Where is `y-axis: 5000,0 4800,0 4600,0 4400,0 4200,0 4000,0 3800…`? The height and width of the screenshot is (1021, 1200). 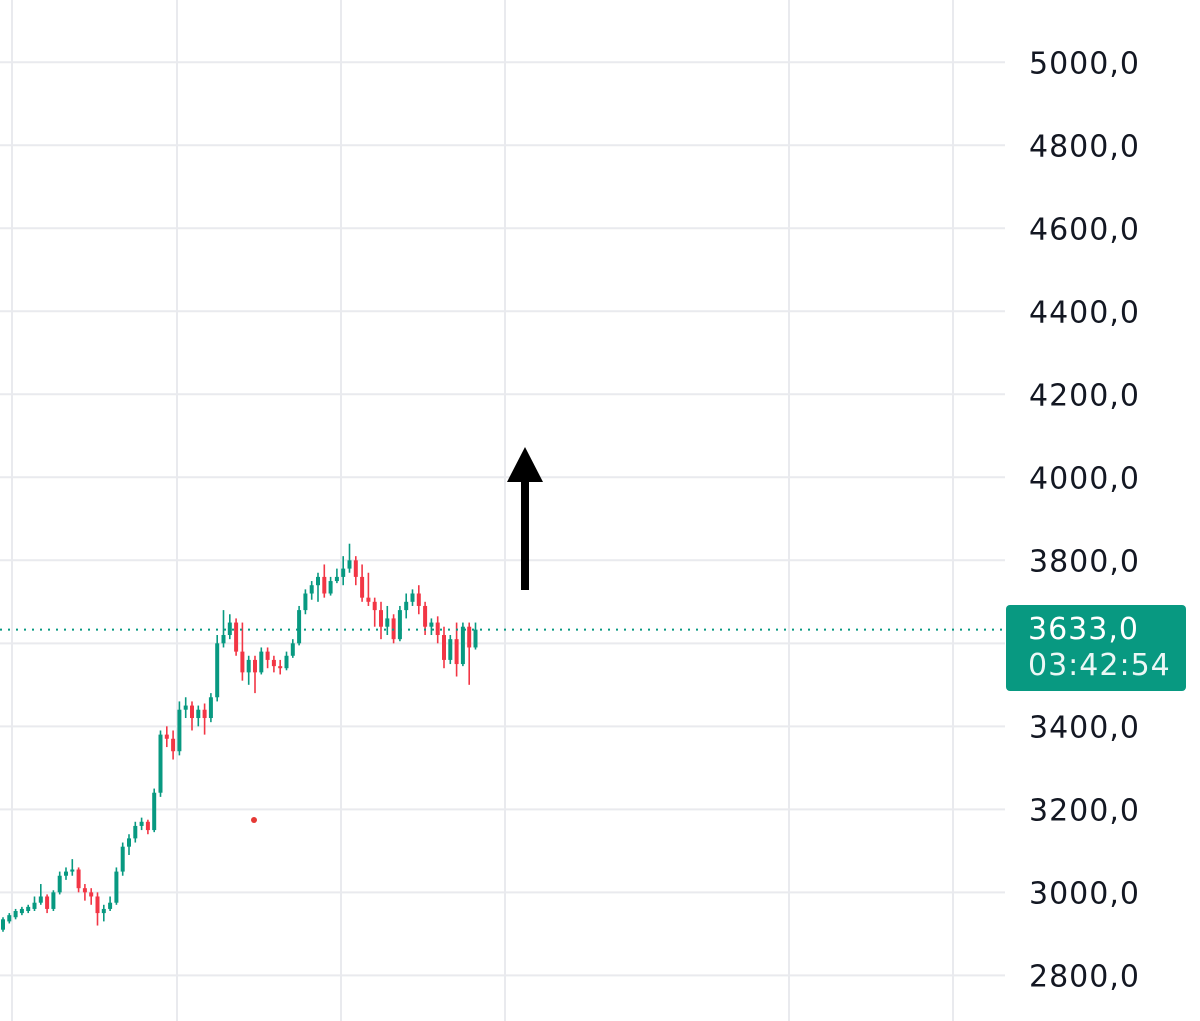
y-axis: 5000,0 4800,0 4600,0 4400,0 4200,0 4000,0 3800… is located at coordinates (1084, 520).